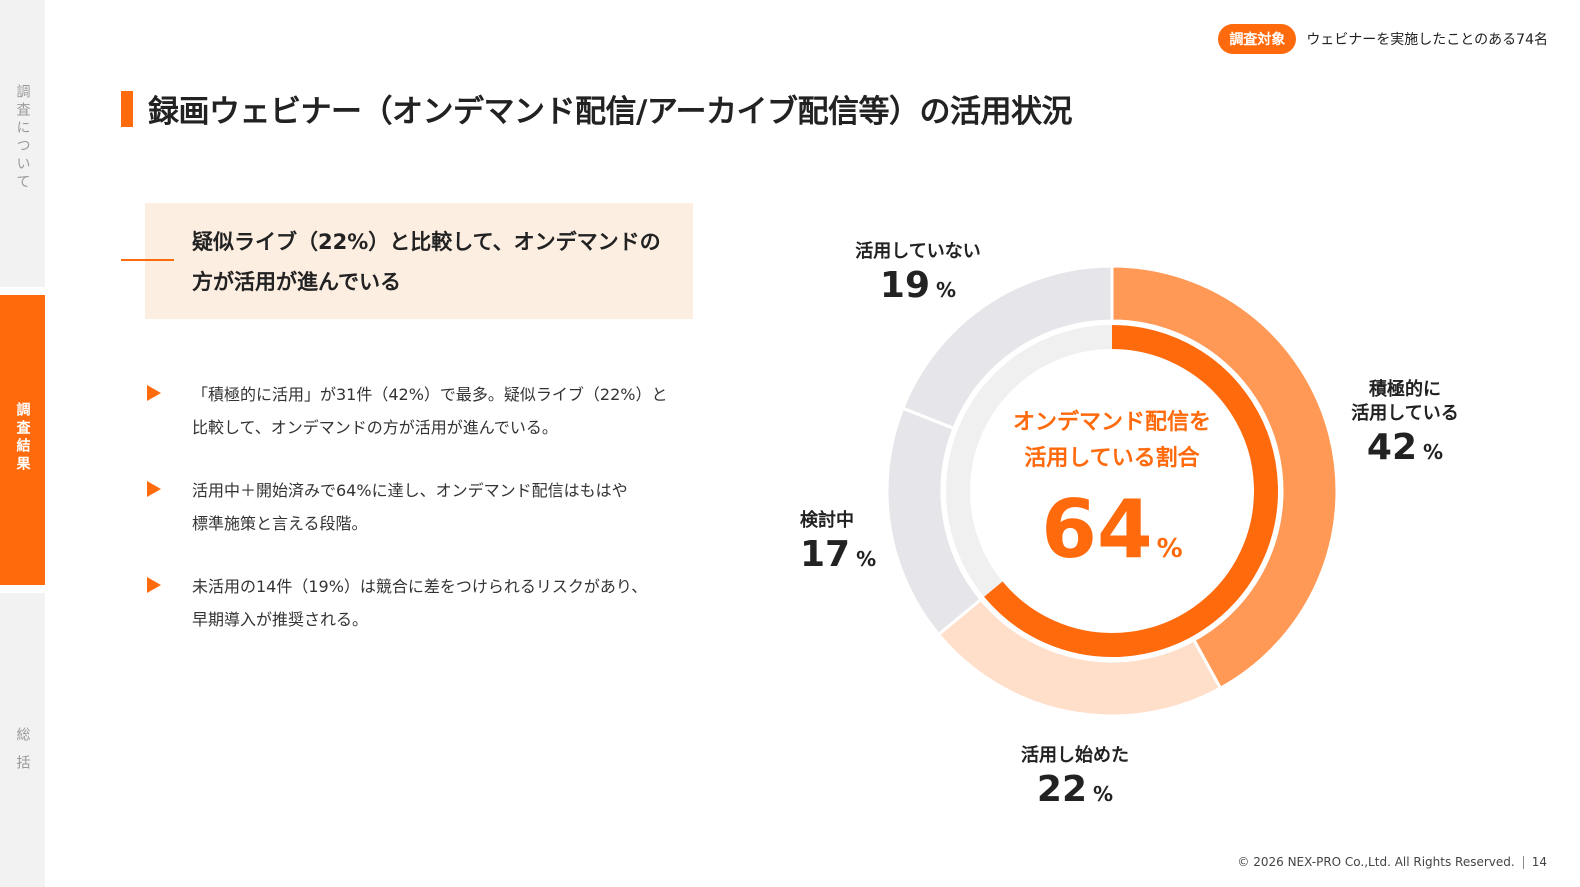 The width and height of the screenshot is (1580, 887). I want to click on title-accent-bar, so click(127, 109).